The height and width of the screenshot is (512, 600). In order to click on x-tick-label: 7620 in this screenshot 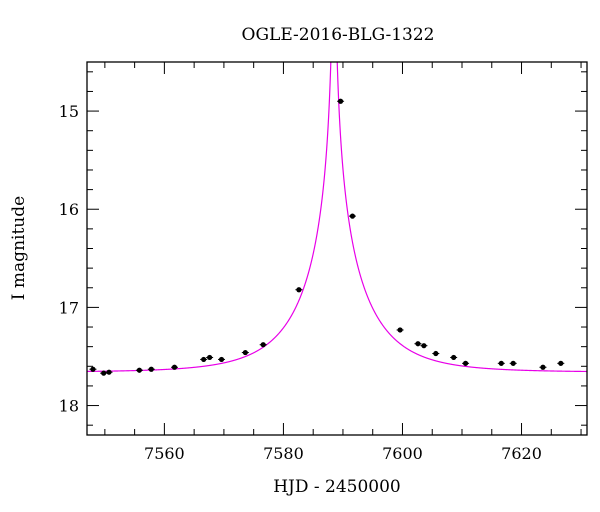, I will do `click(521, 453)`.